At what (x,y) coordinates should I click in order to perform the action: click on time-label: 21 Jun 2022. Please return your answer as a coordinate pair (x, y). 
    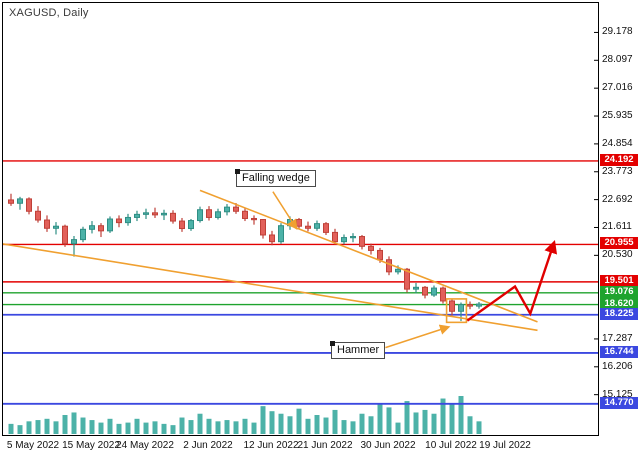
    Looking at the image, I should click on (325, 445).